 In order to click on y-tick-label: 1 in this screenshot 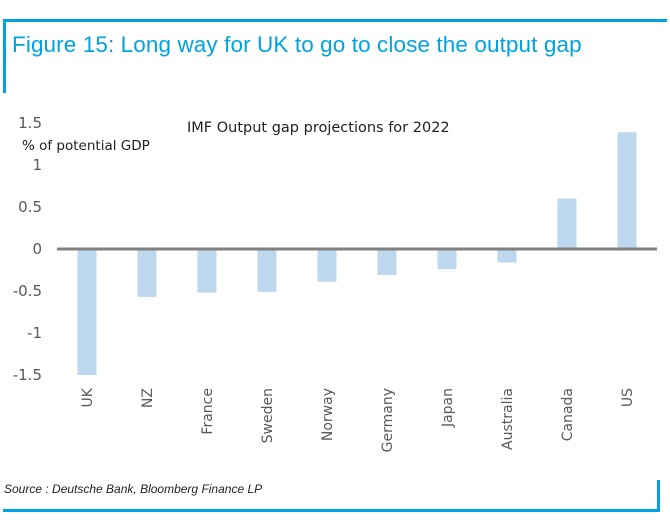, I will do `click(37, 165)`.